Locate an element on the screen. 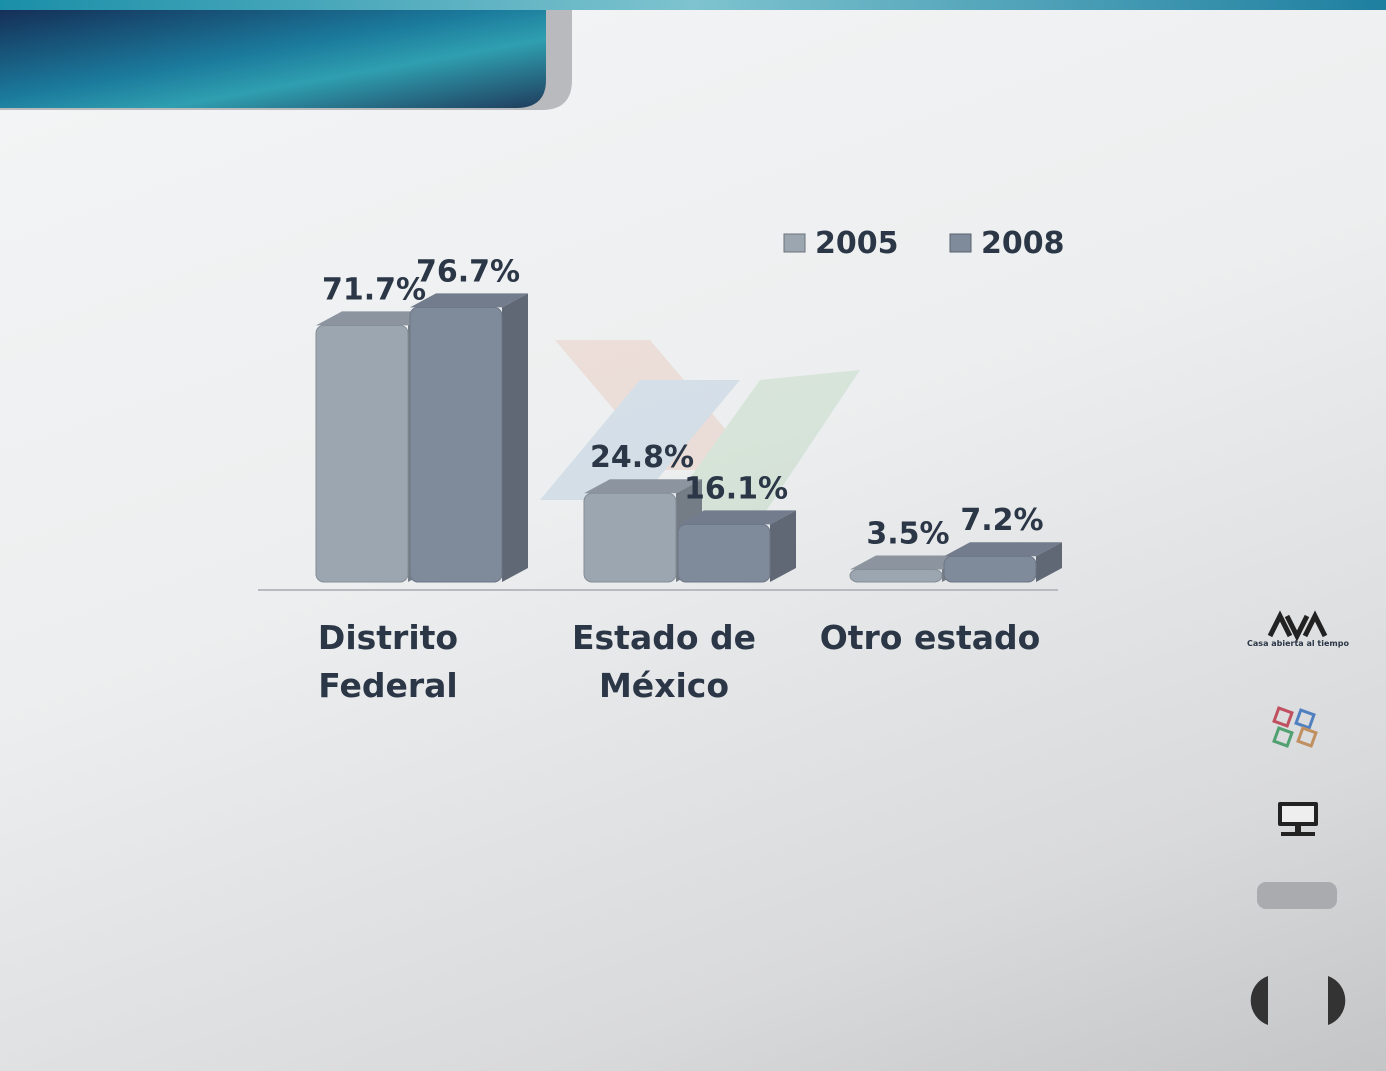 The width and height of the screenshot is (1386, 1071). value-label: 7.2% is located at coordinates (1001, 520).